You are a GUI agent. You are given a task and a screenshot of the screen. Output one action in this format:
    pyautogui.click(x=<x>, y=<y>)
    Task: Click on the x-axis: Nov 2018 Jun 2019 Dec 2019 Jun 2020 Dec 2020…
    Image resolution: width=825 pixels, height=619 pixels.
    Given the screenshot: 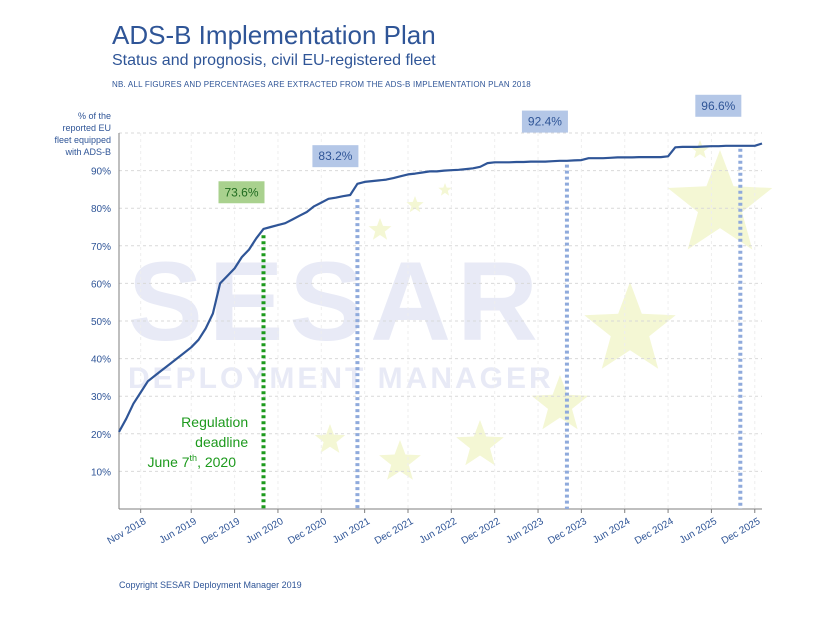 What is the action you would take?
    pyautogui.click(x=434, y=527)
    